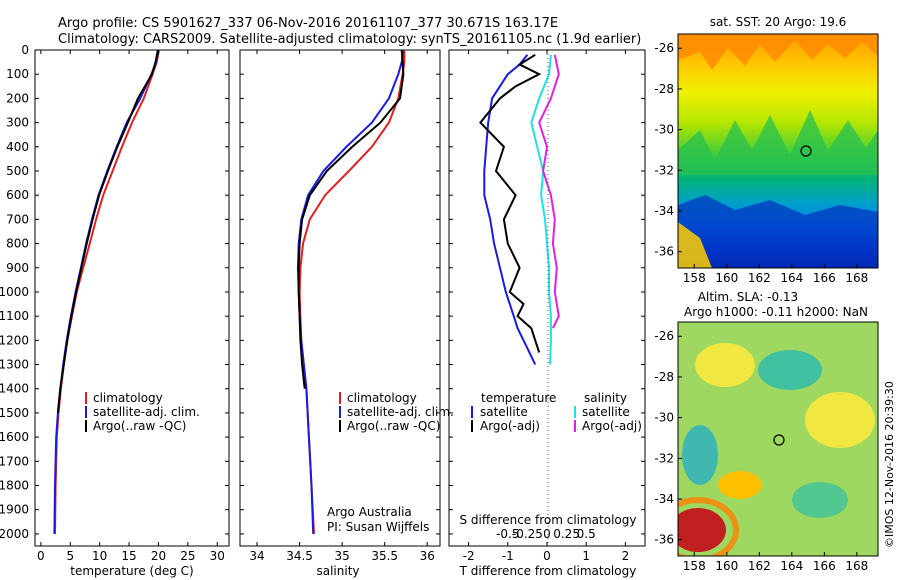 Image resolution: width=900 pixels, height=580 pixels. I want to click on sla-orange-ring, so click(708, 526).